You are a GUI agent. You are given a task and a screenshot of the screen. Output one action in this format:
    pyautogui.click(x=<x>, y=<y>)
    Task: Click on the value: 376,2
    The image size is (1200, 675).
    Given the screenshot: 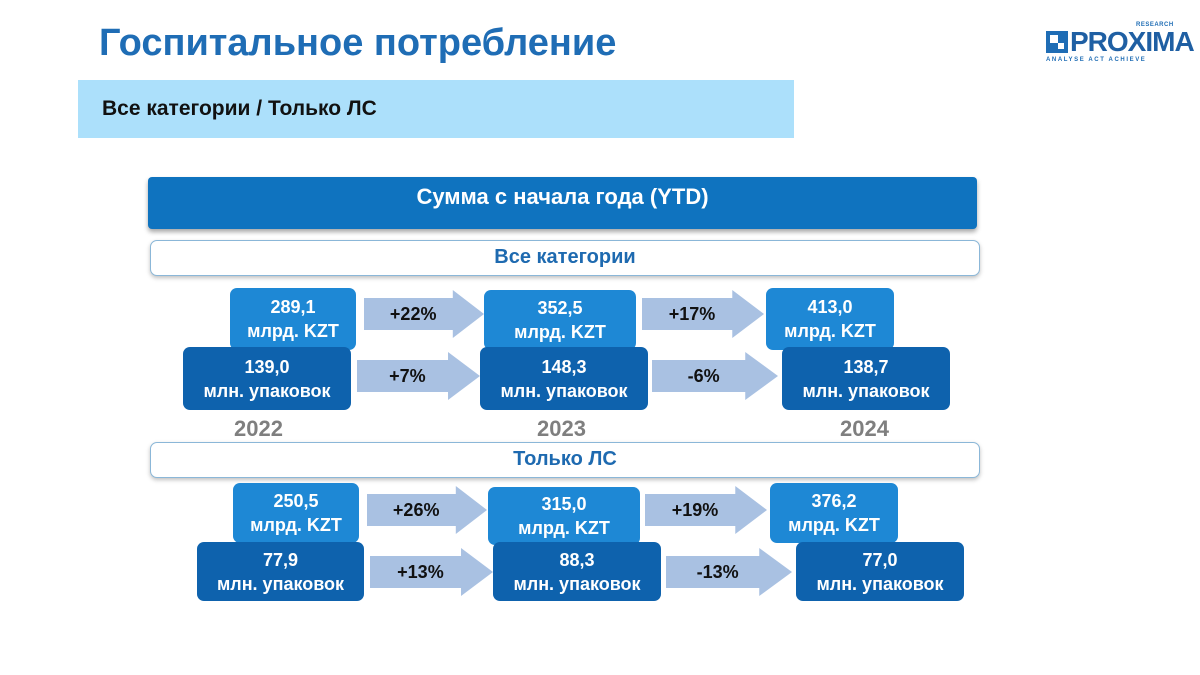 What is the action you would take?
    pyautogui.click(x=834, y=501)
    